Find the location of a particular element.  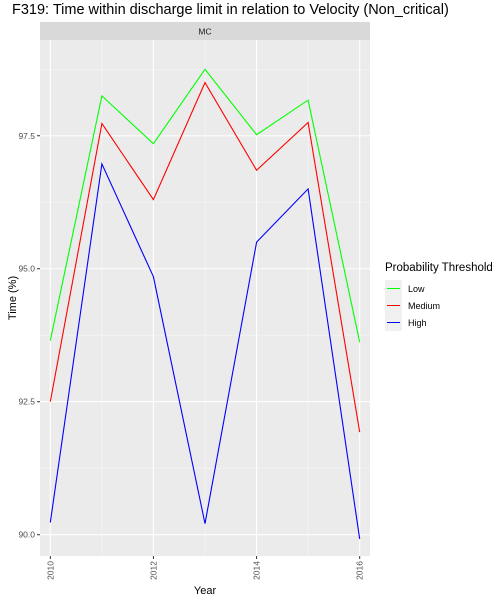

facet-label: MC is located at coordinates (204, 32).